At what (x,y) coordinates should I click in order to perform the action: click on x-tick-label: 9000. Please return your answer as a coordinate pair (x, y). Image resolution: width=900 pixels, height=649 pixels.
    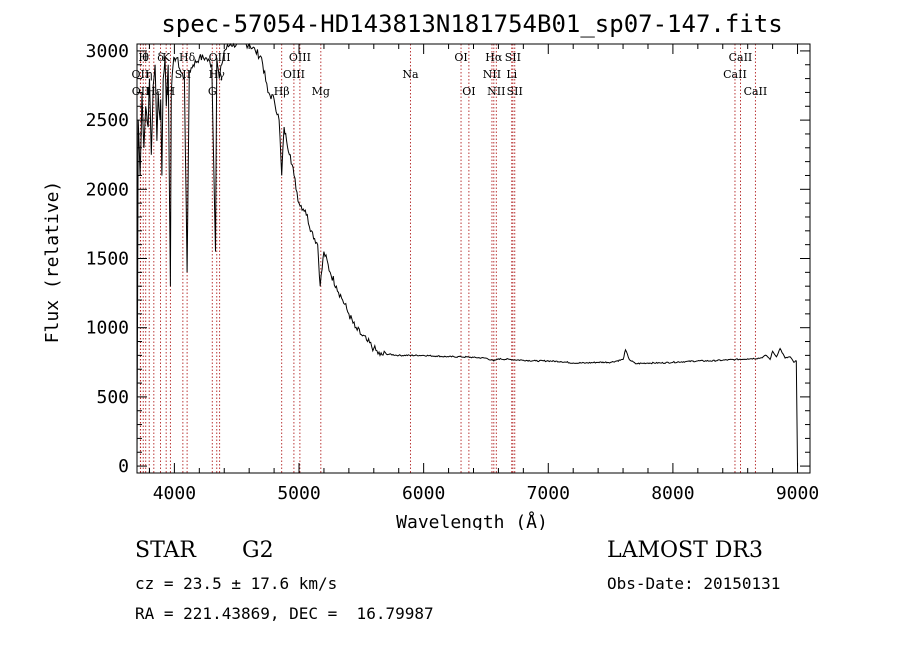
    Looking at the image, I should click on (797, 493).